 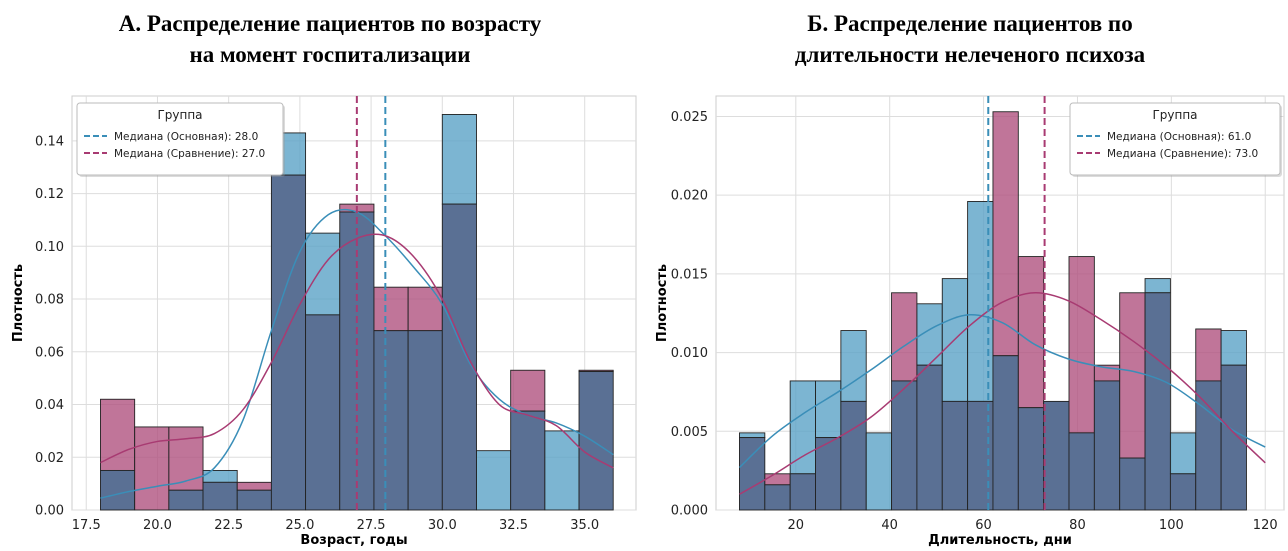 What do you see at coordinates (1171, 525) in the screenshot?
I see `chart-b-x-tick-label: 100` at bounding box center [1171, 525].